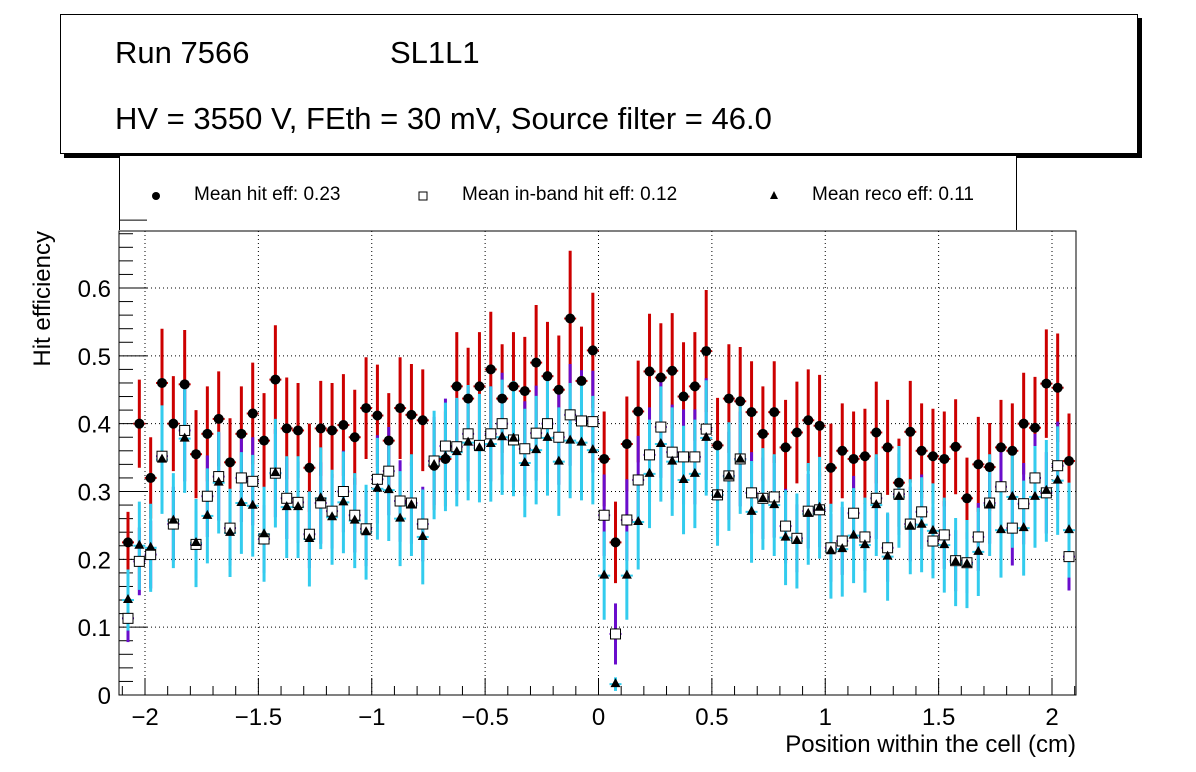 This screenshot has width=1196, height=772. I want to click on y-tick-label: 0.6, so click(94, 289).